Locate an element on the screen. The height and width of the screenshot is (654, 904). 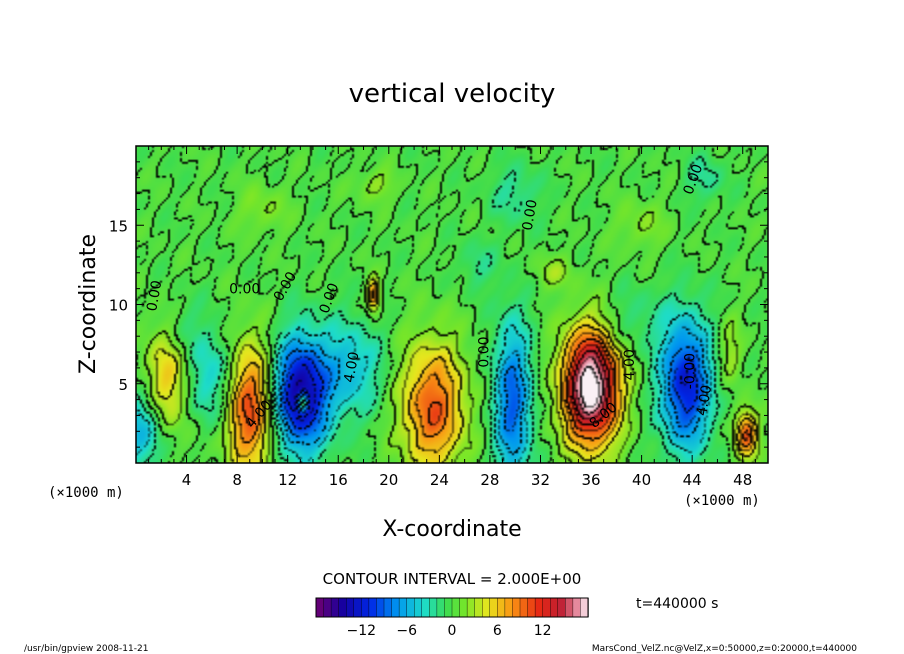
colorbar-tick-label: −12 is located at coordinates (362, 631).